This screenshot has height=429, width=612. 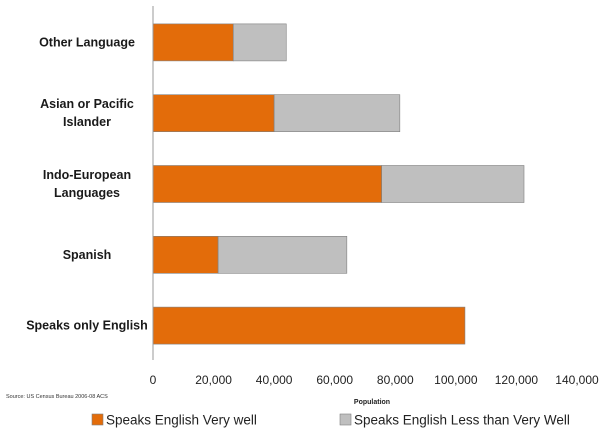 I want to click on source-note: Source: US Census Bureau 2006-08 ACS, so click(x=57, y=397).